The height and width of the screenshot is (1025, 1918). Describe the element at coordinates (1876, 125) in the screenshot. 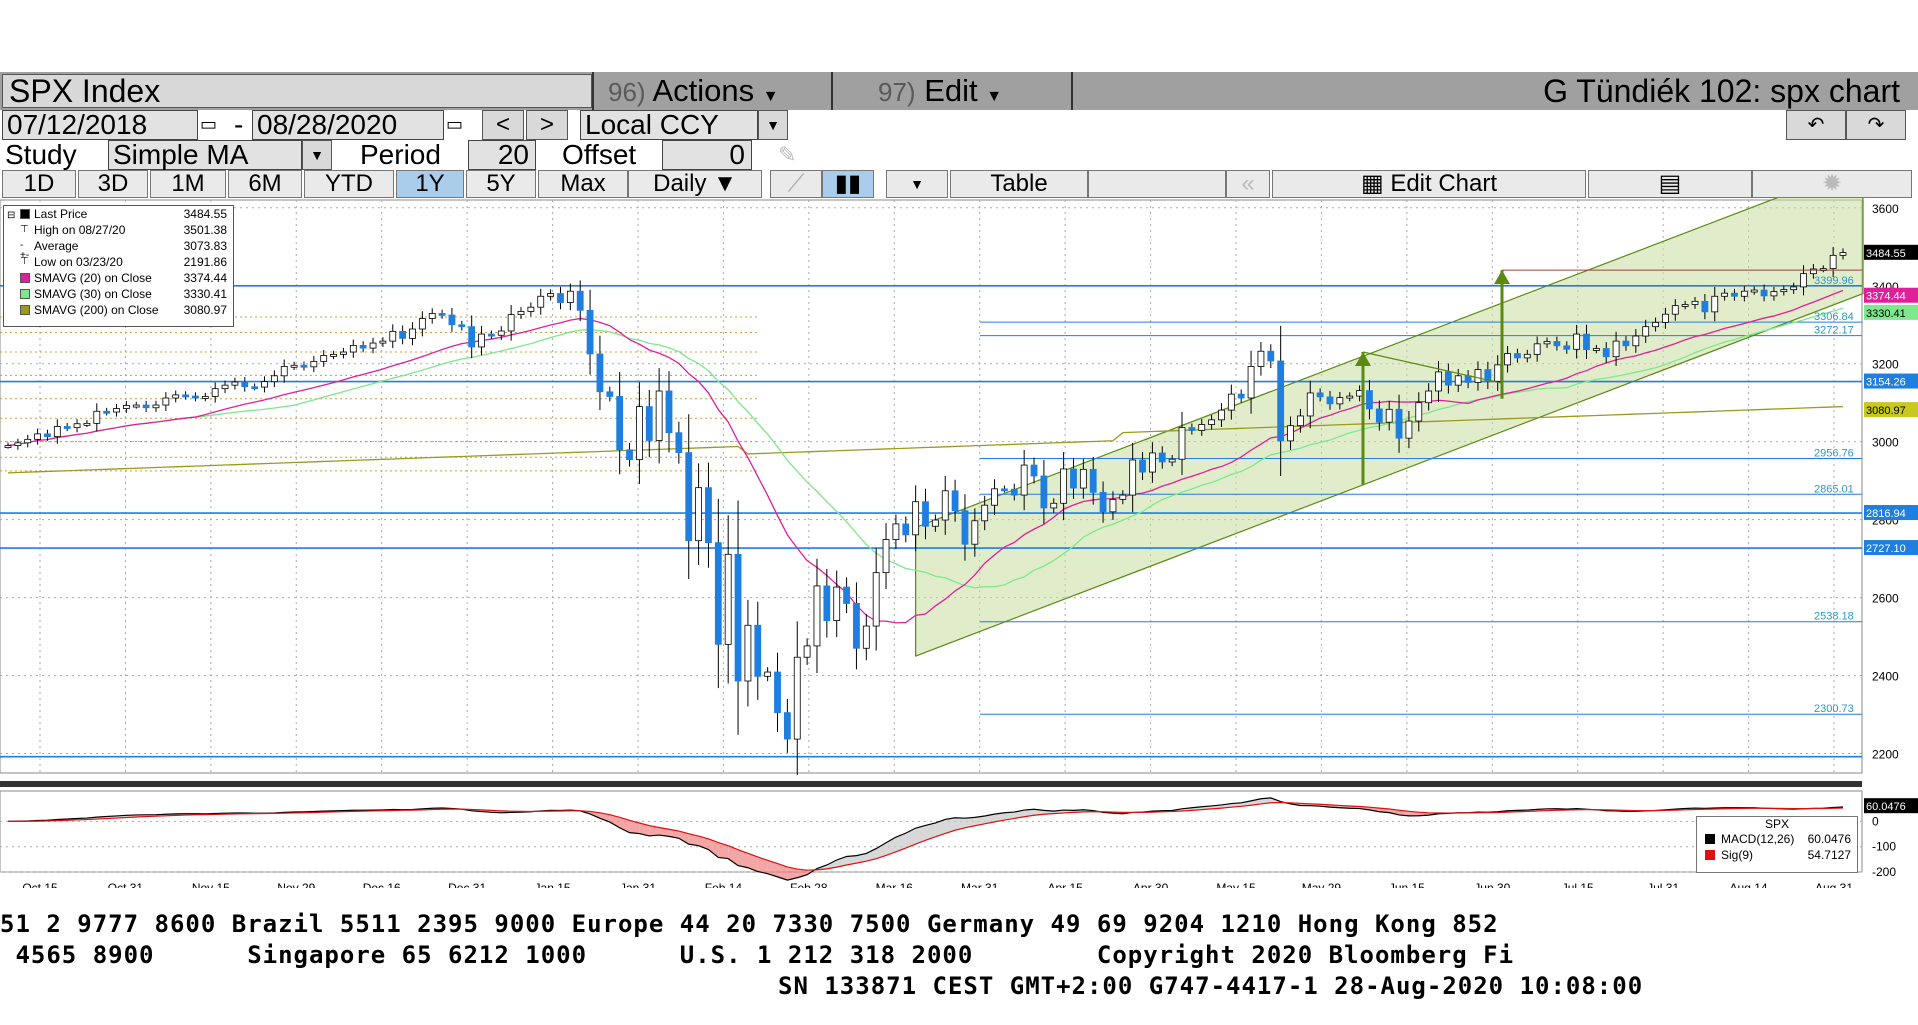

I see `redo-icon: ↷` at that location.